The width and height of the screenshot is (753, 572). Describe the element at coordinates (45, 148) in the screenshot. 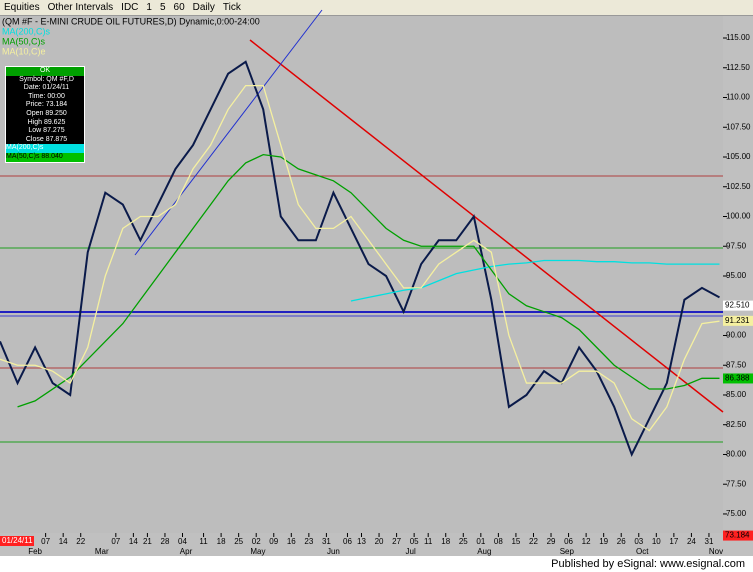

I see `data-window-ma: MA(200,C)s` at that location.